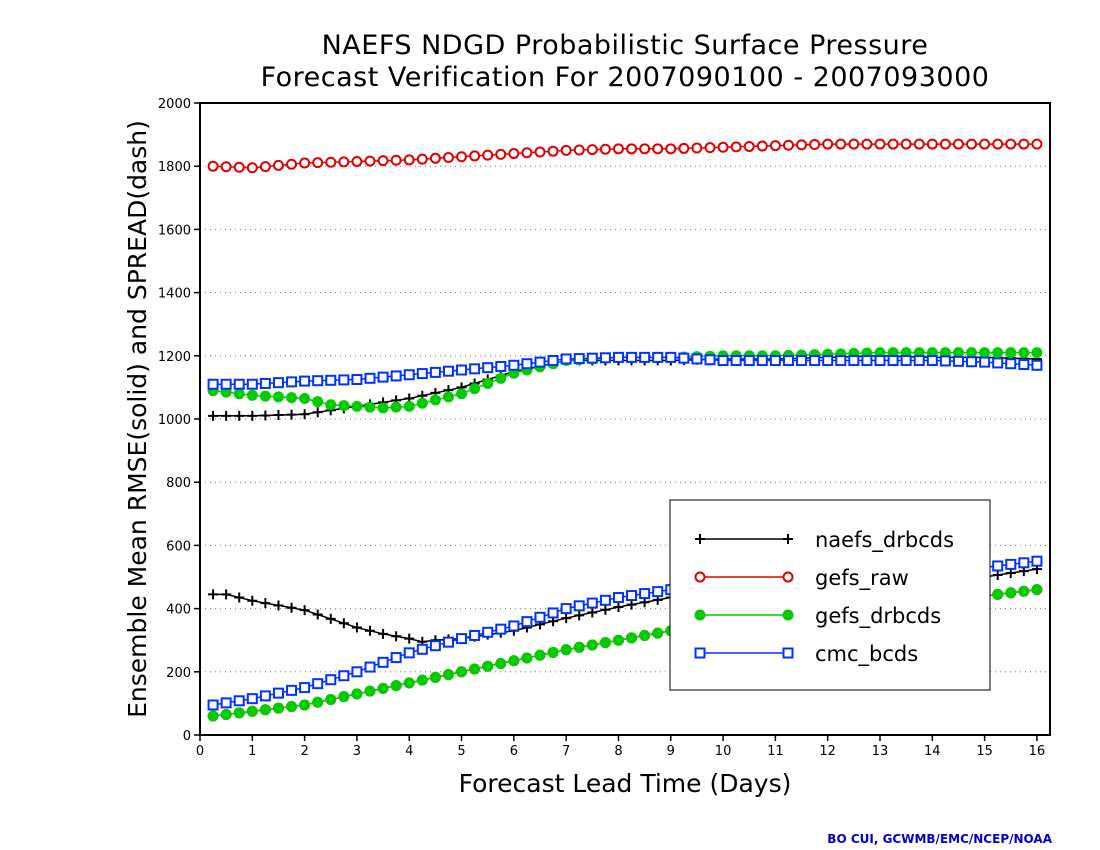 The width and height of the screenshot is (1100, 850). Describe the element at coordinates (252, 751) in the screenshot. I see `x-tick-label: 1` at that location.